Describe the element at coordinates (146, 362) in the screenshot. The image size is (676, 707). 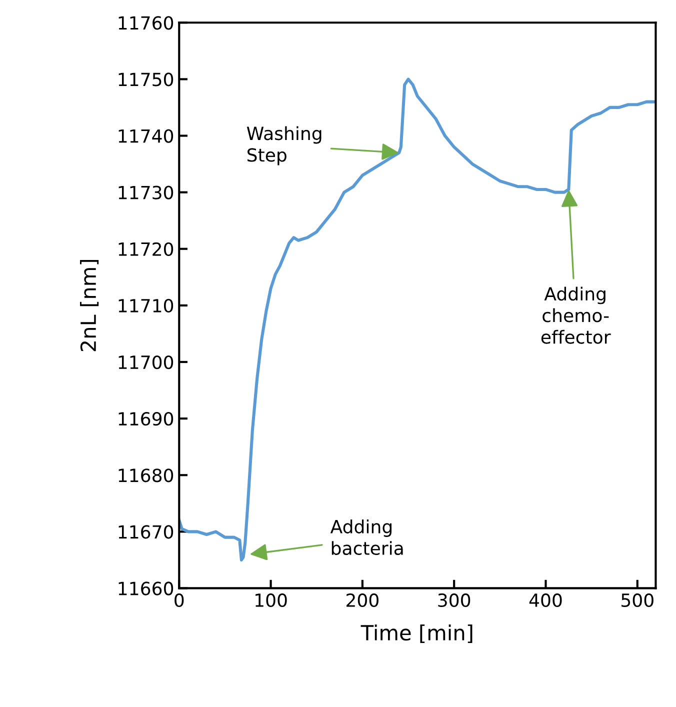
I see `y-tick-label: 11700` at that location.